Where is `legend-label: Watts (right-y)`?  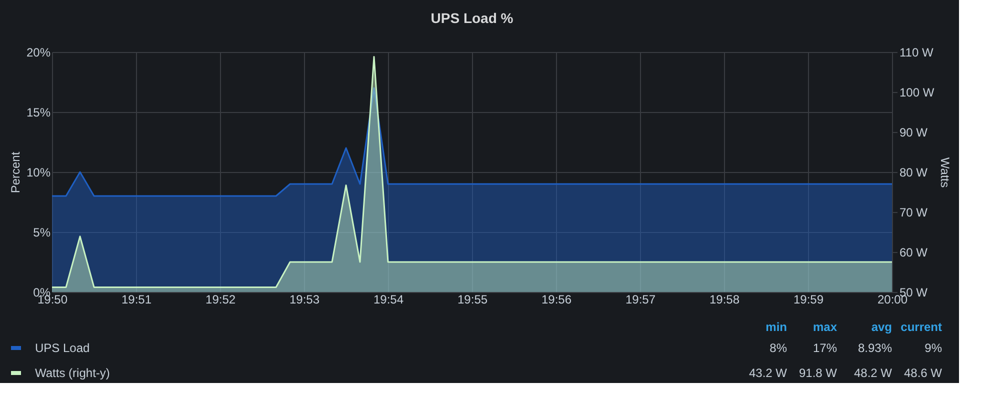
legend-label: Watts (right-y) is located at coordinates (72, 373).